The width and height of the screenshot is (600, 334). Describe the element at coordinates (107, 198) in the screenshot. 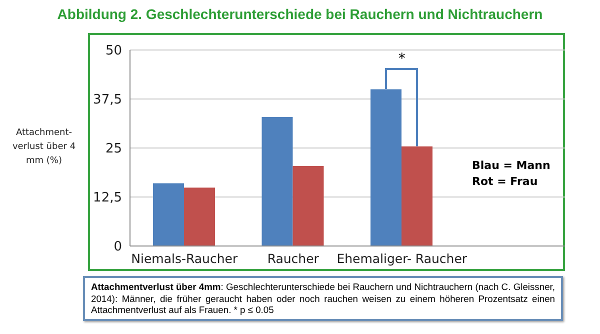

I see `y-tick-label: 12,5` at that location.